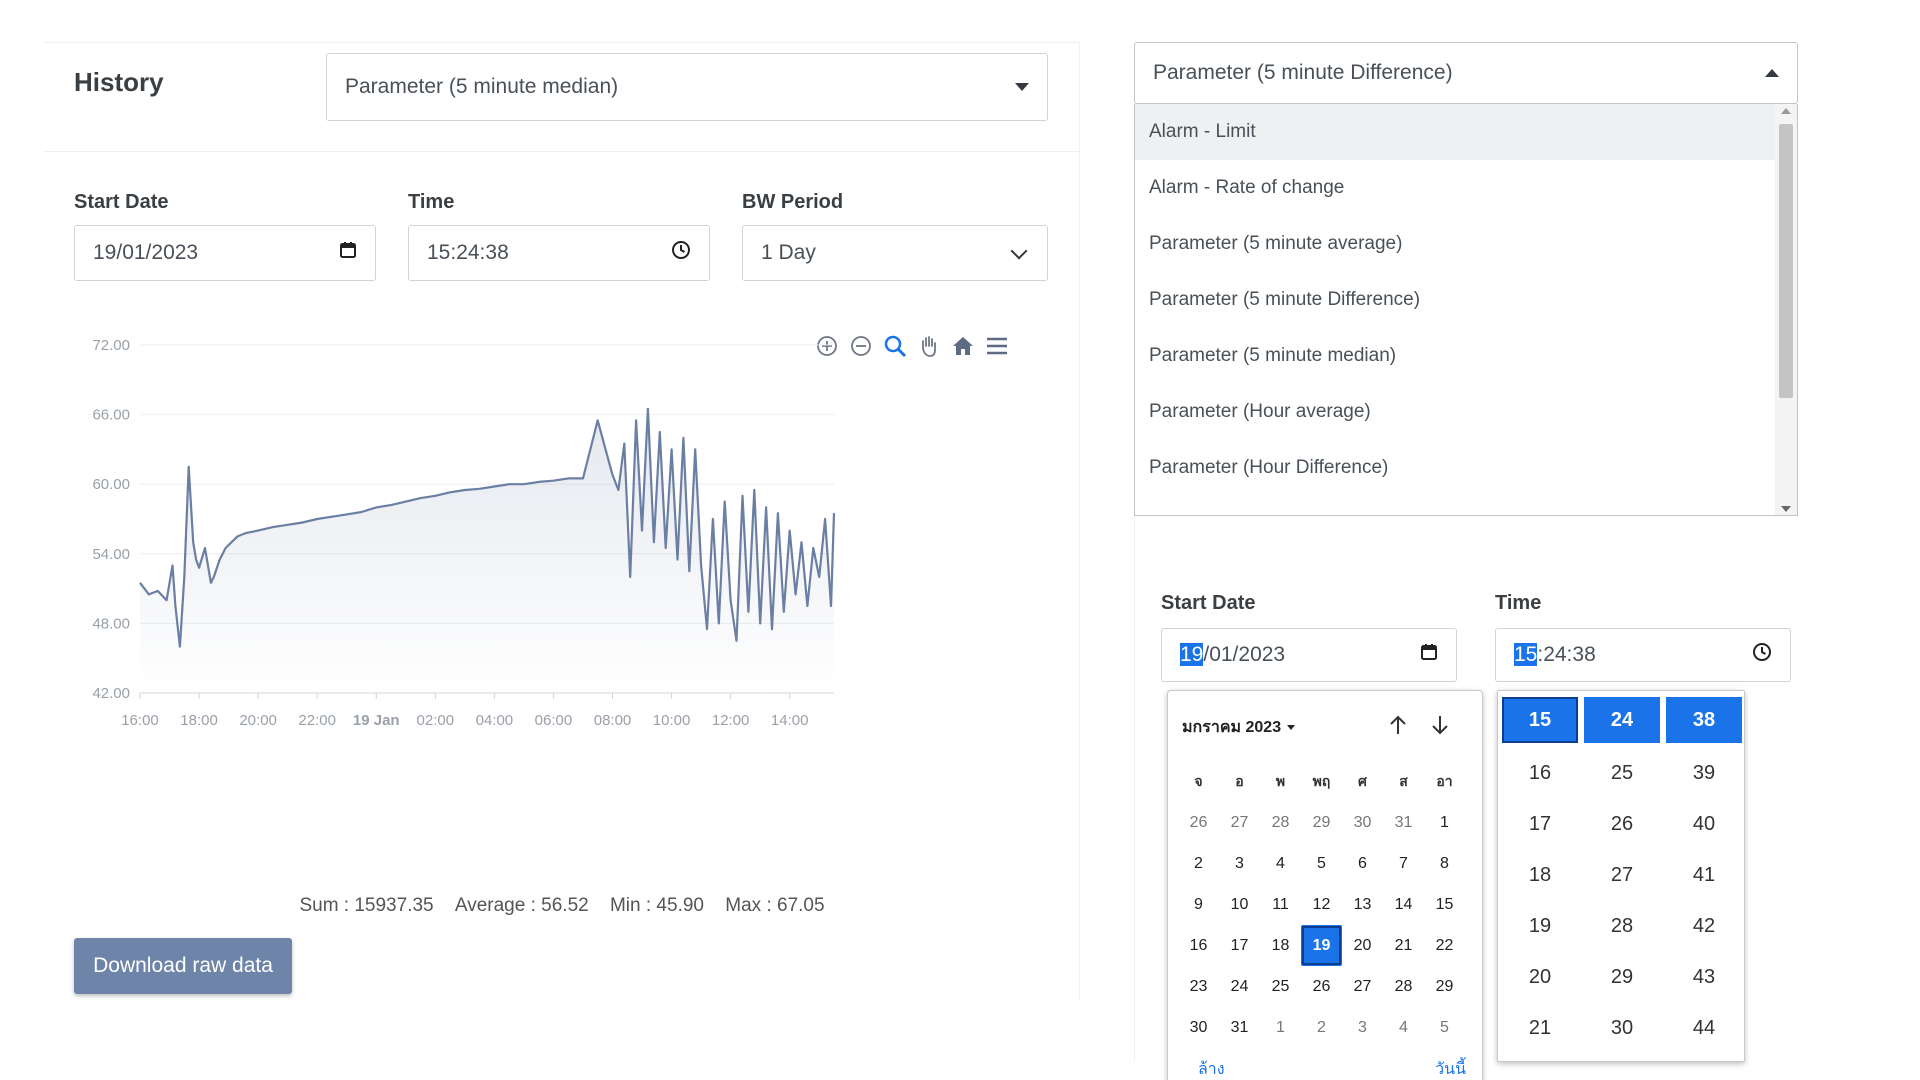 The width and height of the screenshot is (1920, 1080). I want to click on parameter-select-open: Parameter (5 minute Difference), so click(1466, 73).